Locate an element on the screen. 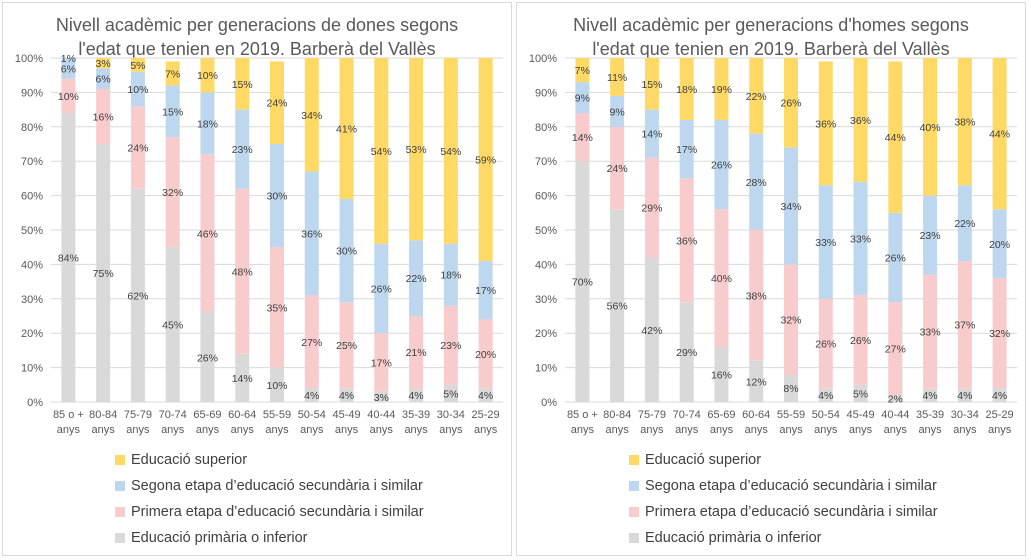 The height and width of the screenshot is (560, 1031). data-label: 41% is located at coordinates (346, 130).